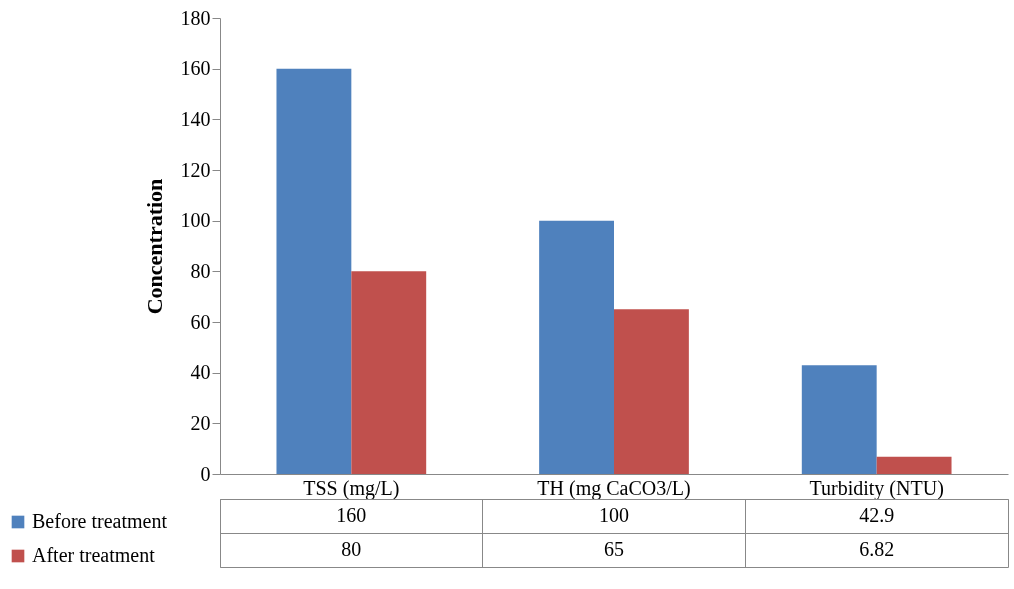 The image size is (1014, 589). I want to click on y-tick-label: 140, so click(195, 118).